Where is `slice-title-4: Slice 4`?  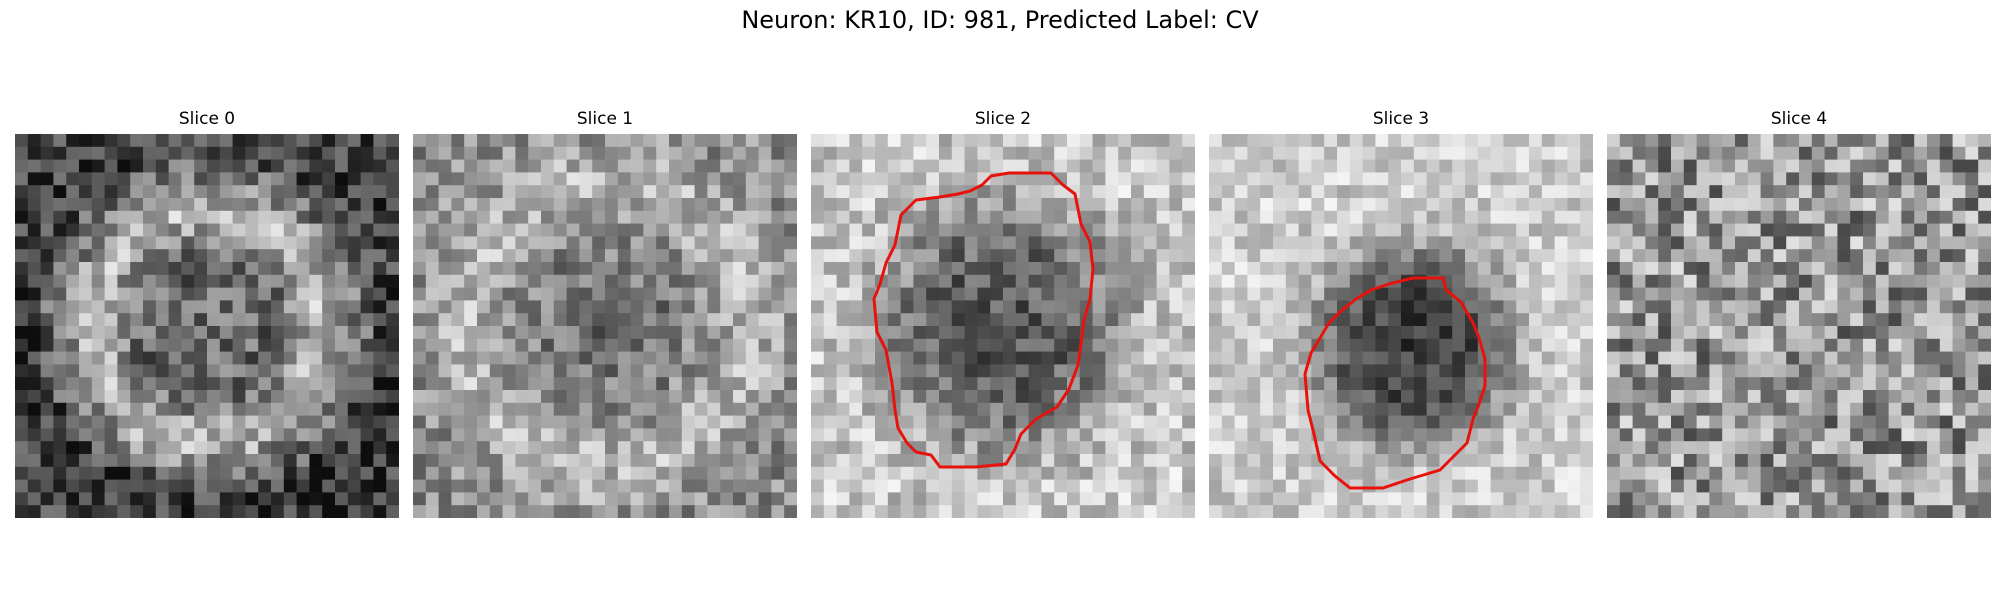 slice-title-4: Slice 4 is located at coordinates (1799, 119).